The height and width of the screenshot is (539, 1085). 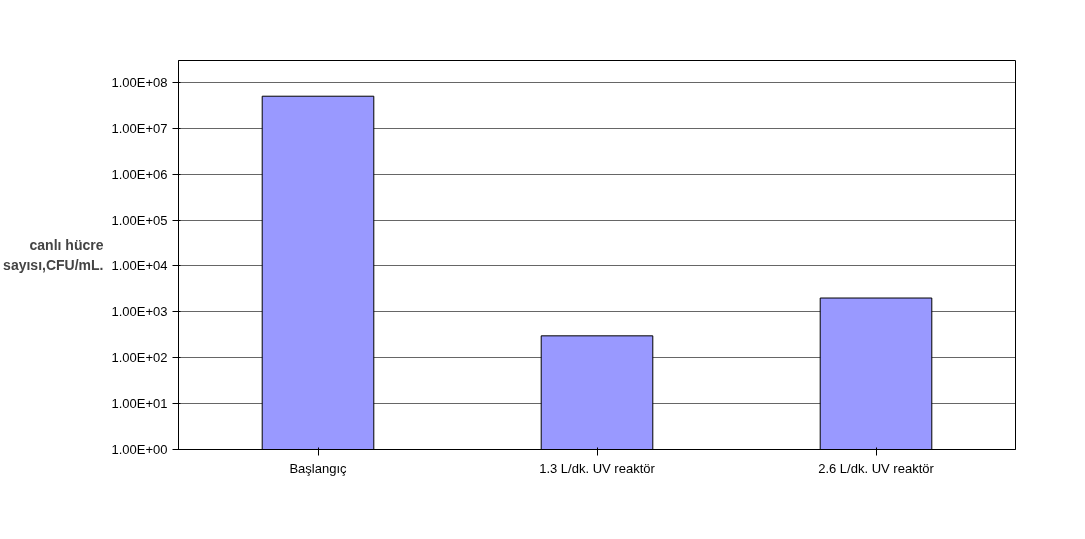 What do you see at coordinates (139, 128) in the screenshot?
I see `y-tick-label: 1.00E+07` at bounding box center [139, 128].